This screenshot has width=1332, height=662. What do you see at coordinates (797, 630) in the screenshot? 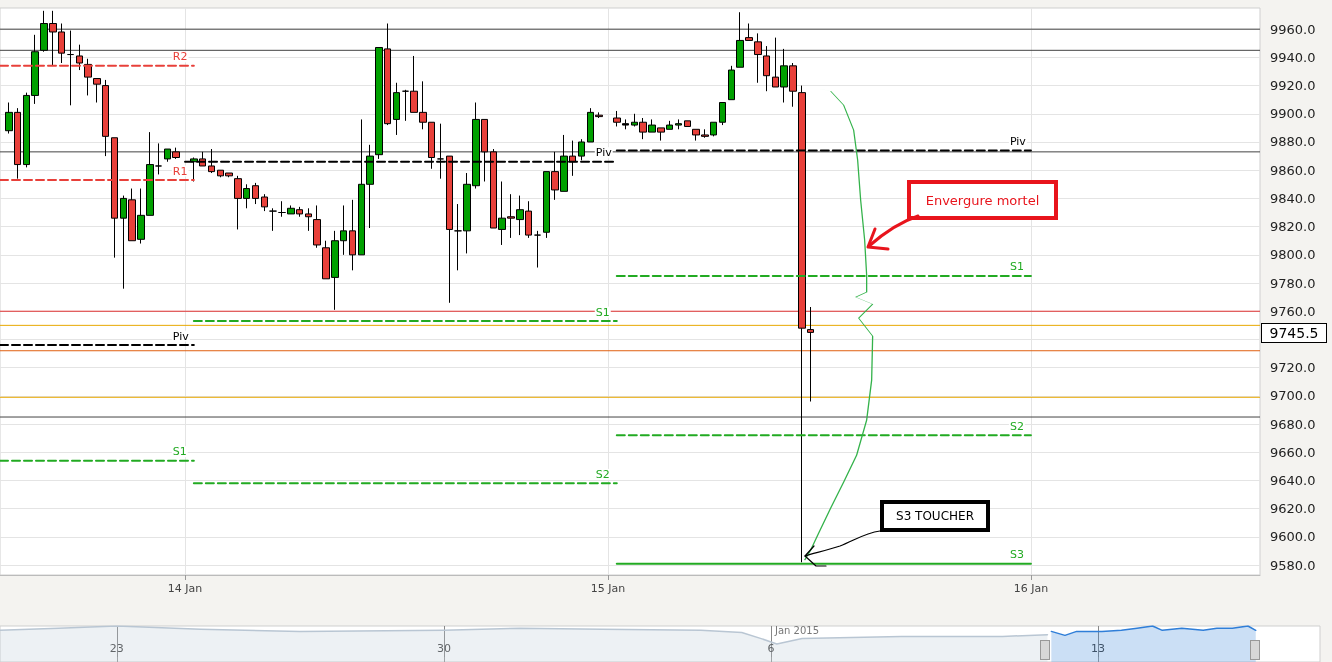
I see `annotation: Jan 2015` at bounding box center [797, 630].